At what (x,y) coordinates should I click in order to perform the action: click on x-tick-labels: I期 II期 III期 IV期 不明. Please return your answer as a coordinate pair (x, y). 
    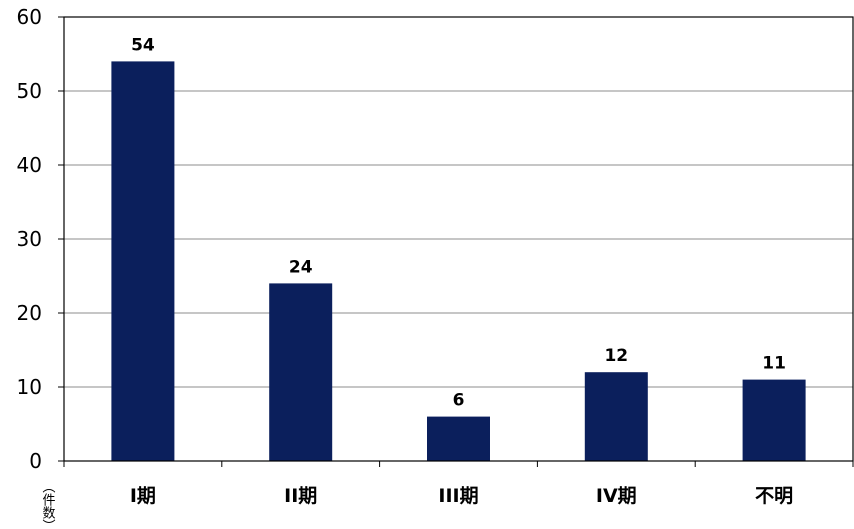
    Looking at the image, I should click on (461, 496).